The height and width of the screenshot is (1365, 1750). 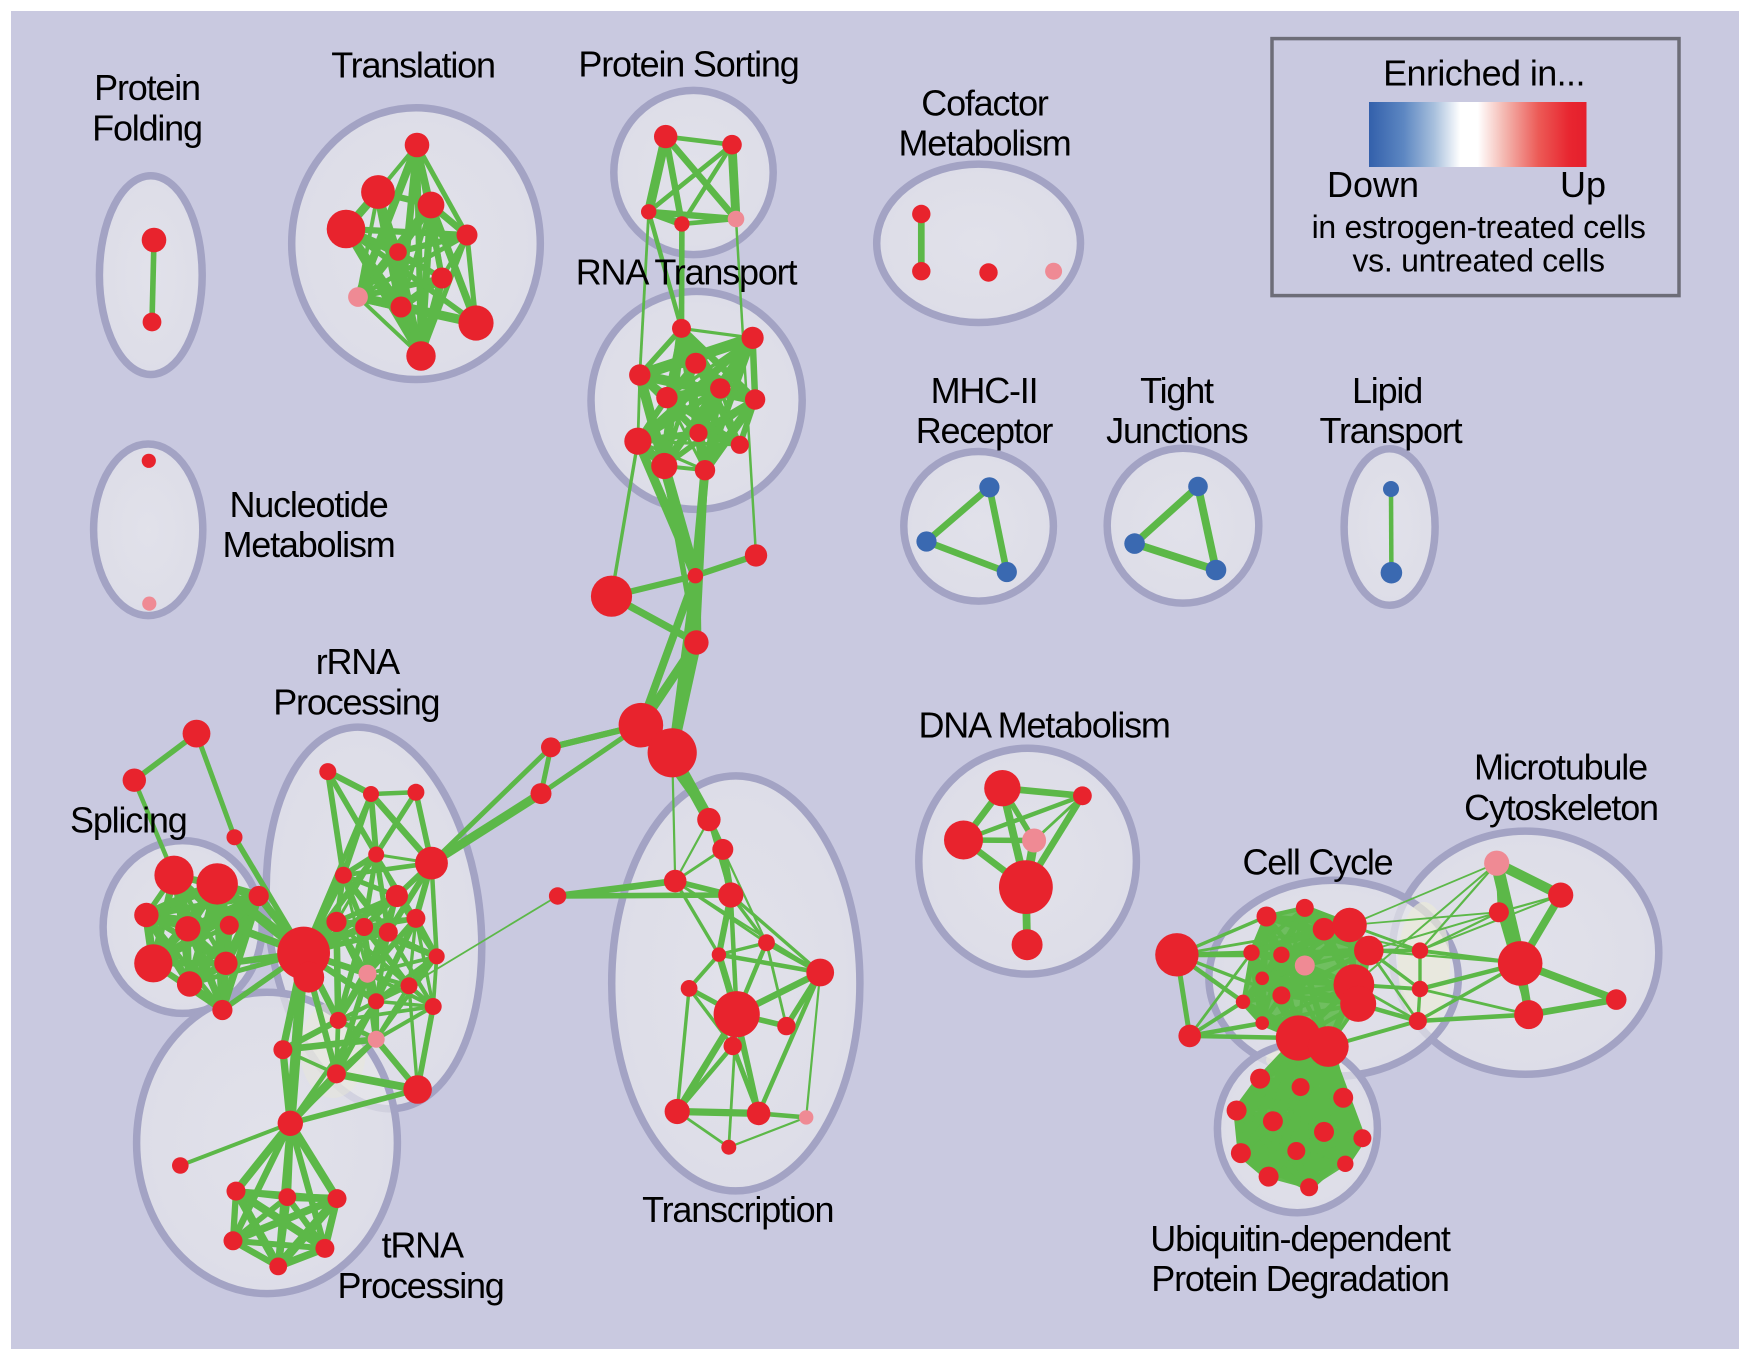 I want to click on svg-text: tRNA, so click(x=423, y=1244).